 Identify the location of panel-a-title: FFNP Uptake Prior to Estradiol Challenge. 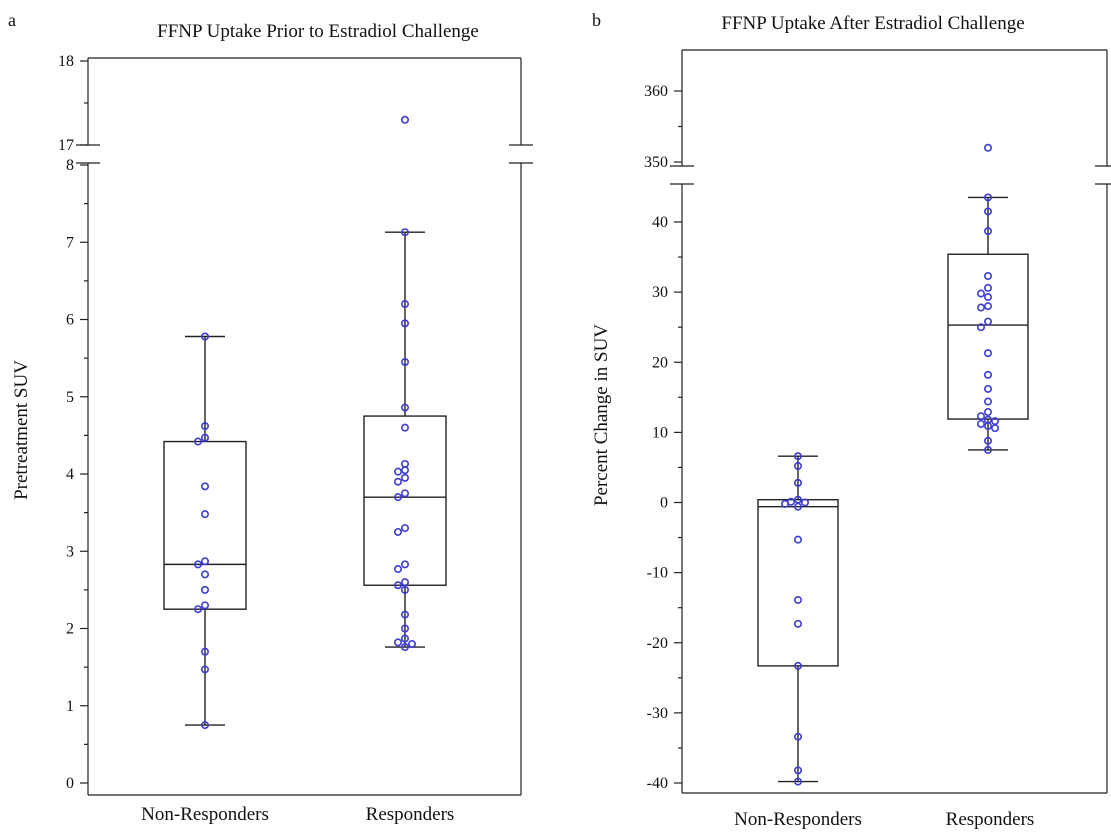
(318, 31).